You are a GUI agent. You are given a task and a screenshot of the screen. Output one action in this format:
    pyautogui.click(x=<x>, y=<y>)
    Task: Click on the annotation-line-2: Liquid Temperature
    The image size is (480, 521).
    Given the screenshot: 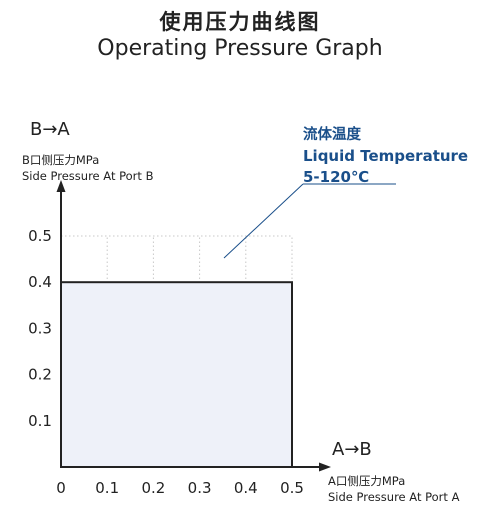 What is the action you would take?
    pyautogui.click(x=385, y=156)
    